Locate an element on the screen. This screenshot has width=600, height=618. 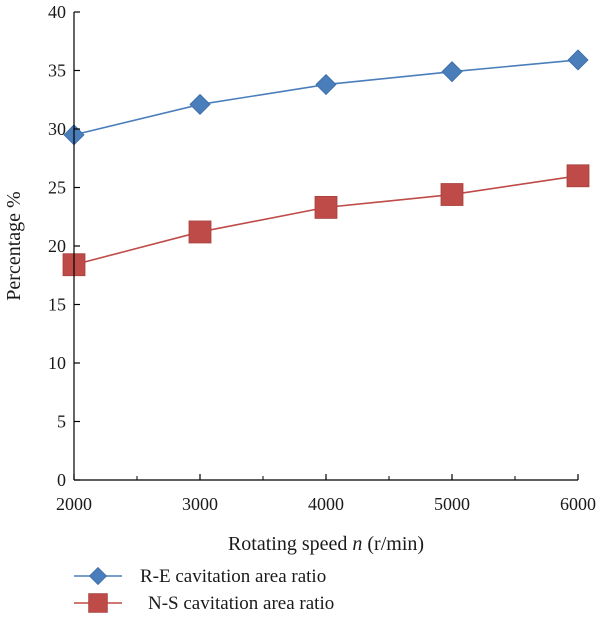
y-tick-label-3: 15 is located at coordinates (57, 305).